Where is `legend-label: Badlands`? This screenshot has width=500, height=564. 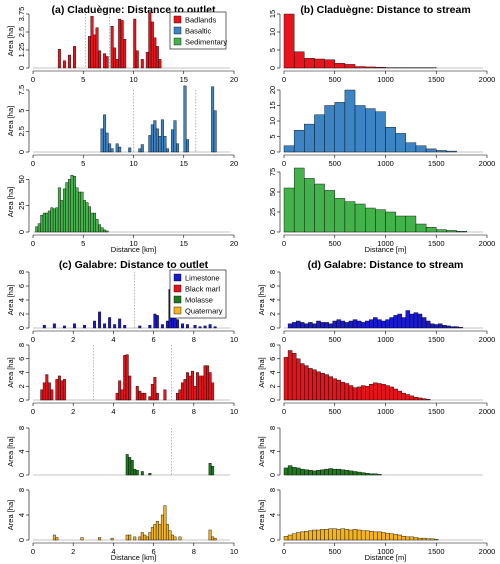 legend-label: Badlands is located at coordinates (201, 20).